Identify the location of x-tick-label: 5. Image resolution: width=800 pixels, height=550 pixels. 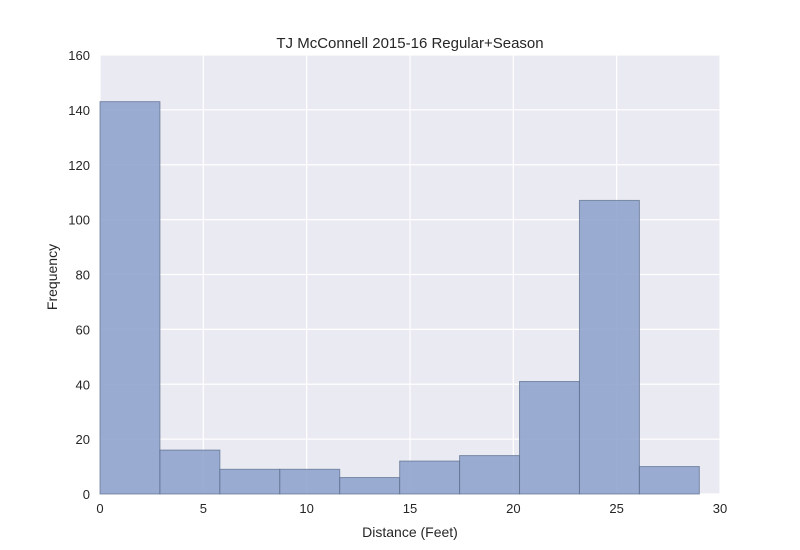
(203, 508).